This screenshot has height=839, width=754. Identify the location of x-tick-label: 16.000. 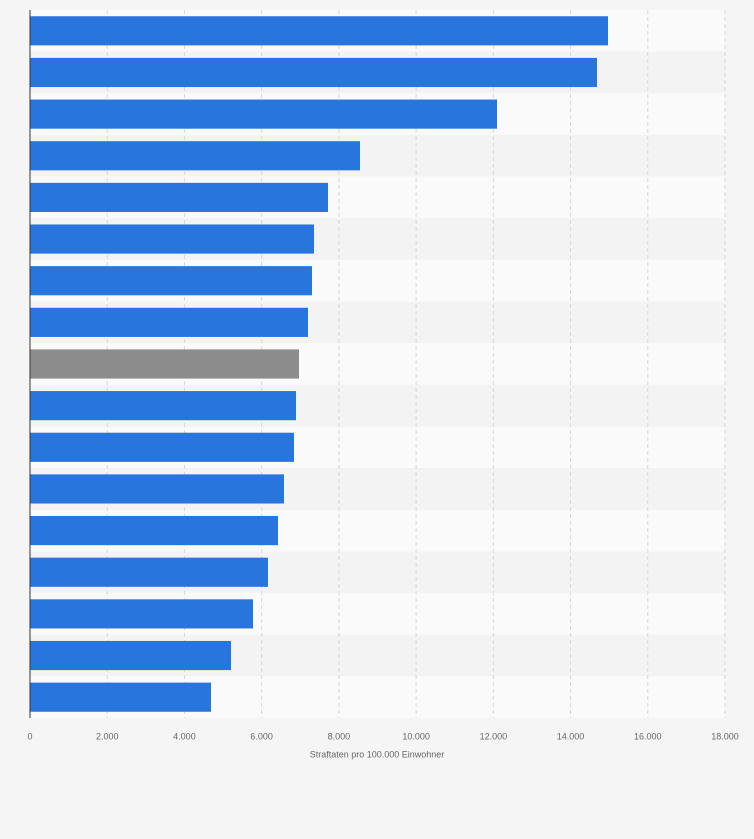
(648, 736).